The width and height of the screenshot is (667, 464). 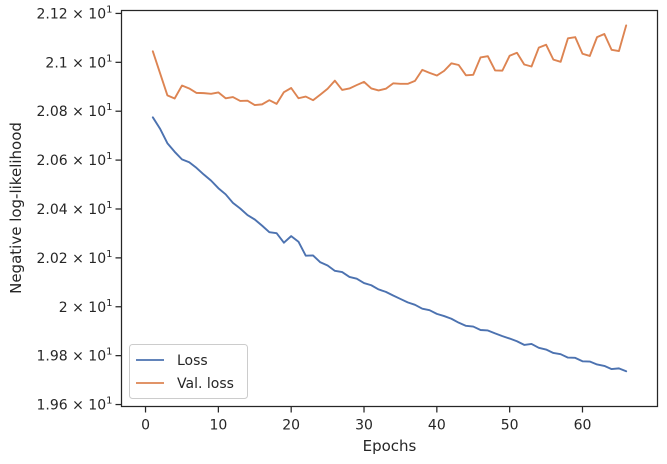 I want to click on y-tick-label: 1.96 × 10¹, so click(x=75, y=405).